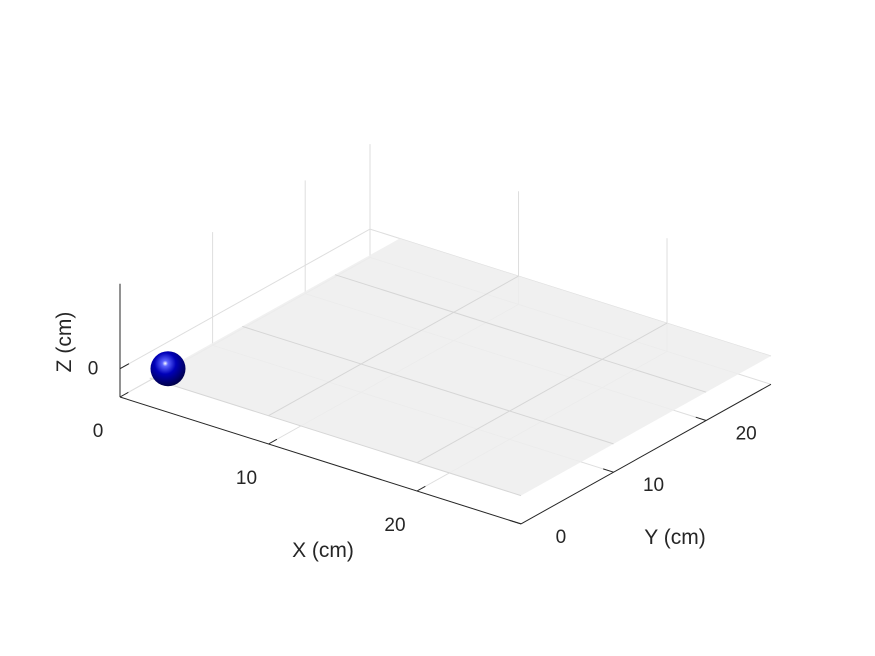 Image resolution: width=875 pixels, height=656 pixels. I want to click on x-axis-title: X (cm), so click(323, 550).